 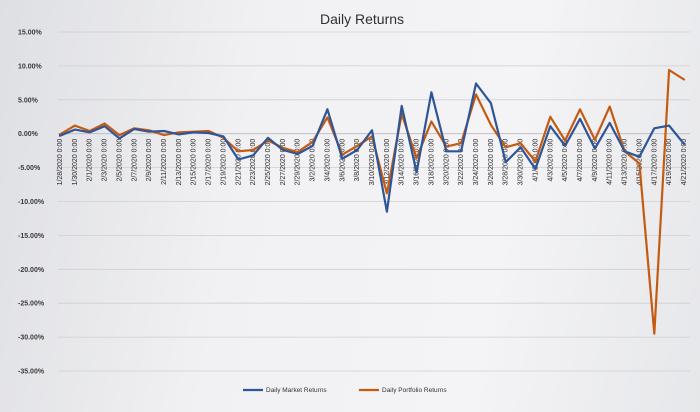 What do you see at coordinates (194, 162) in the screenshot?
I see `x-tick-label: 2/15/2020 0:00` at bounding box center [194, 162].